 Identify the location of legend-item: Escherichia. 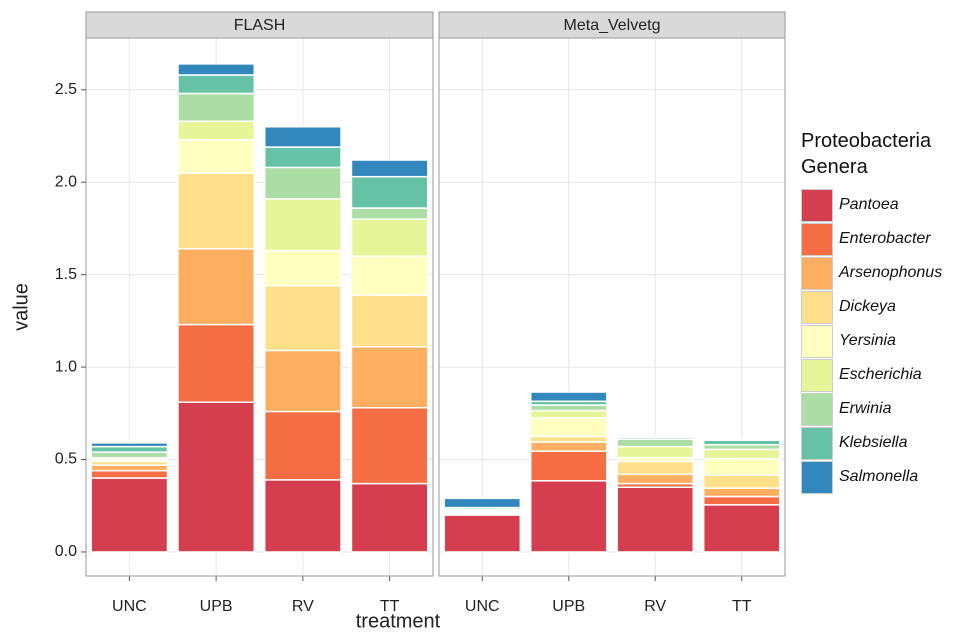
(884, 375).